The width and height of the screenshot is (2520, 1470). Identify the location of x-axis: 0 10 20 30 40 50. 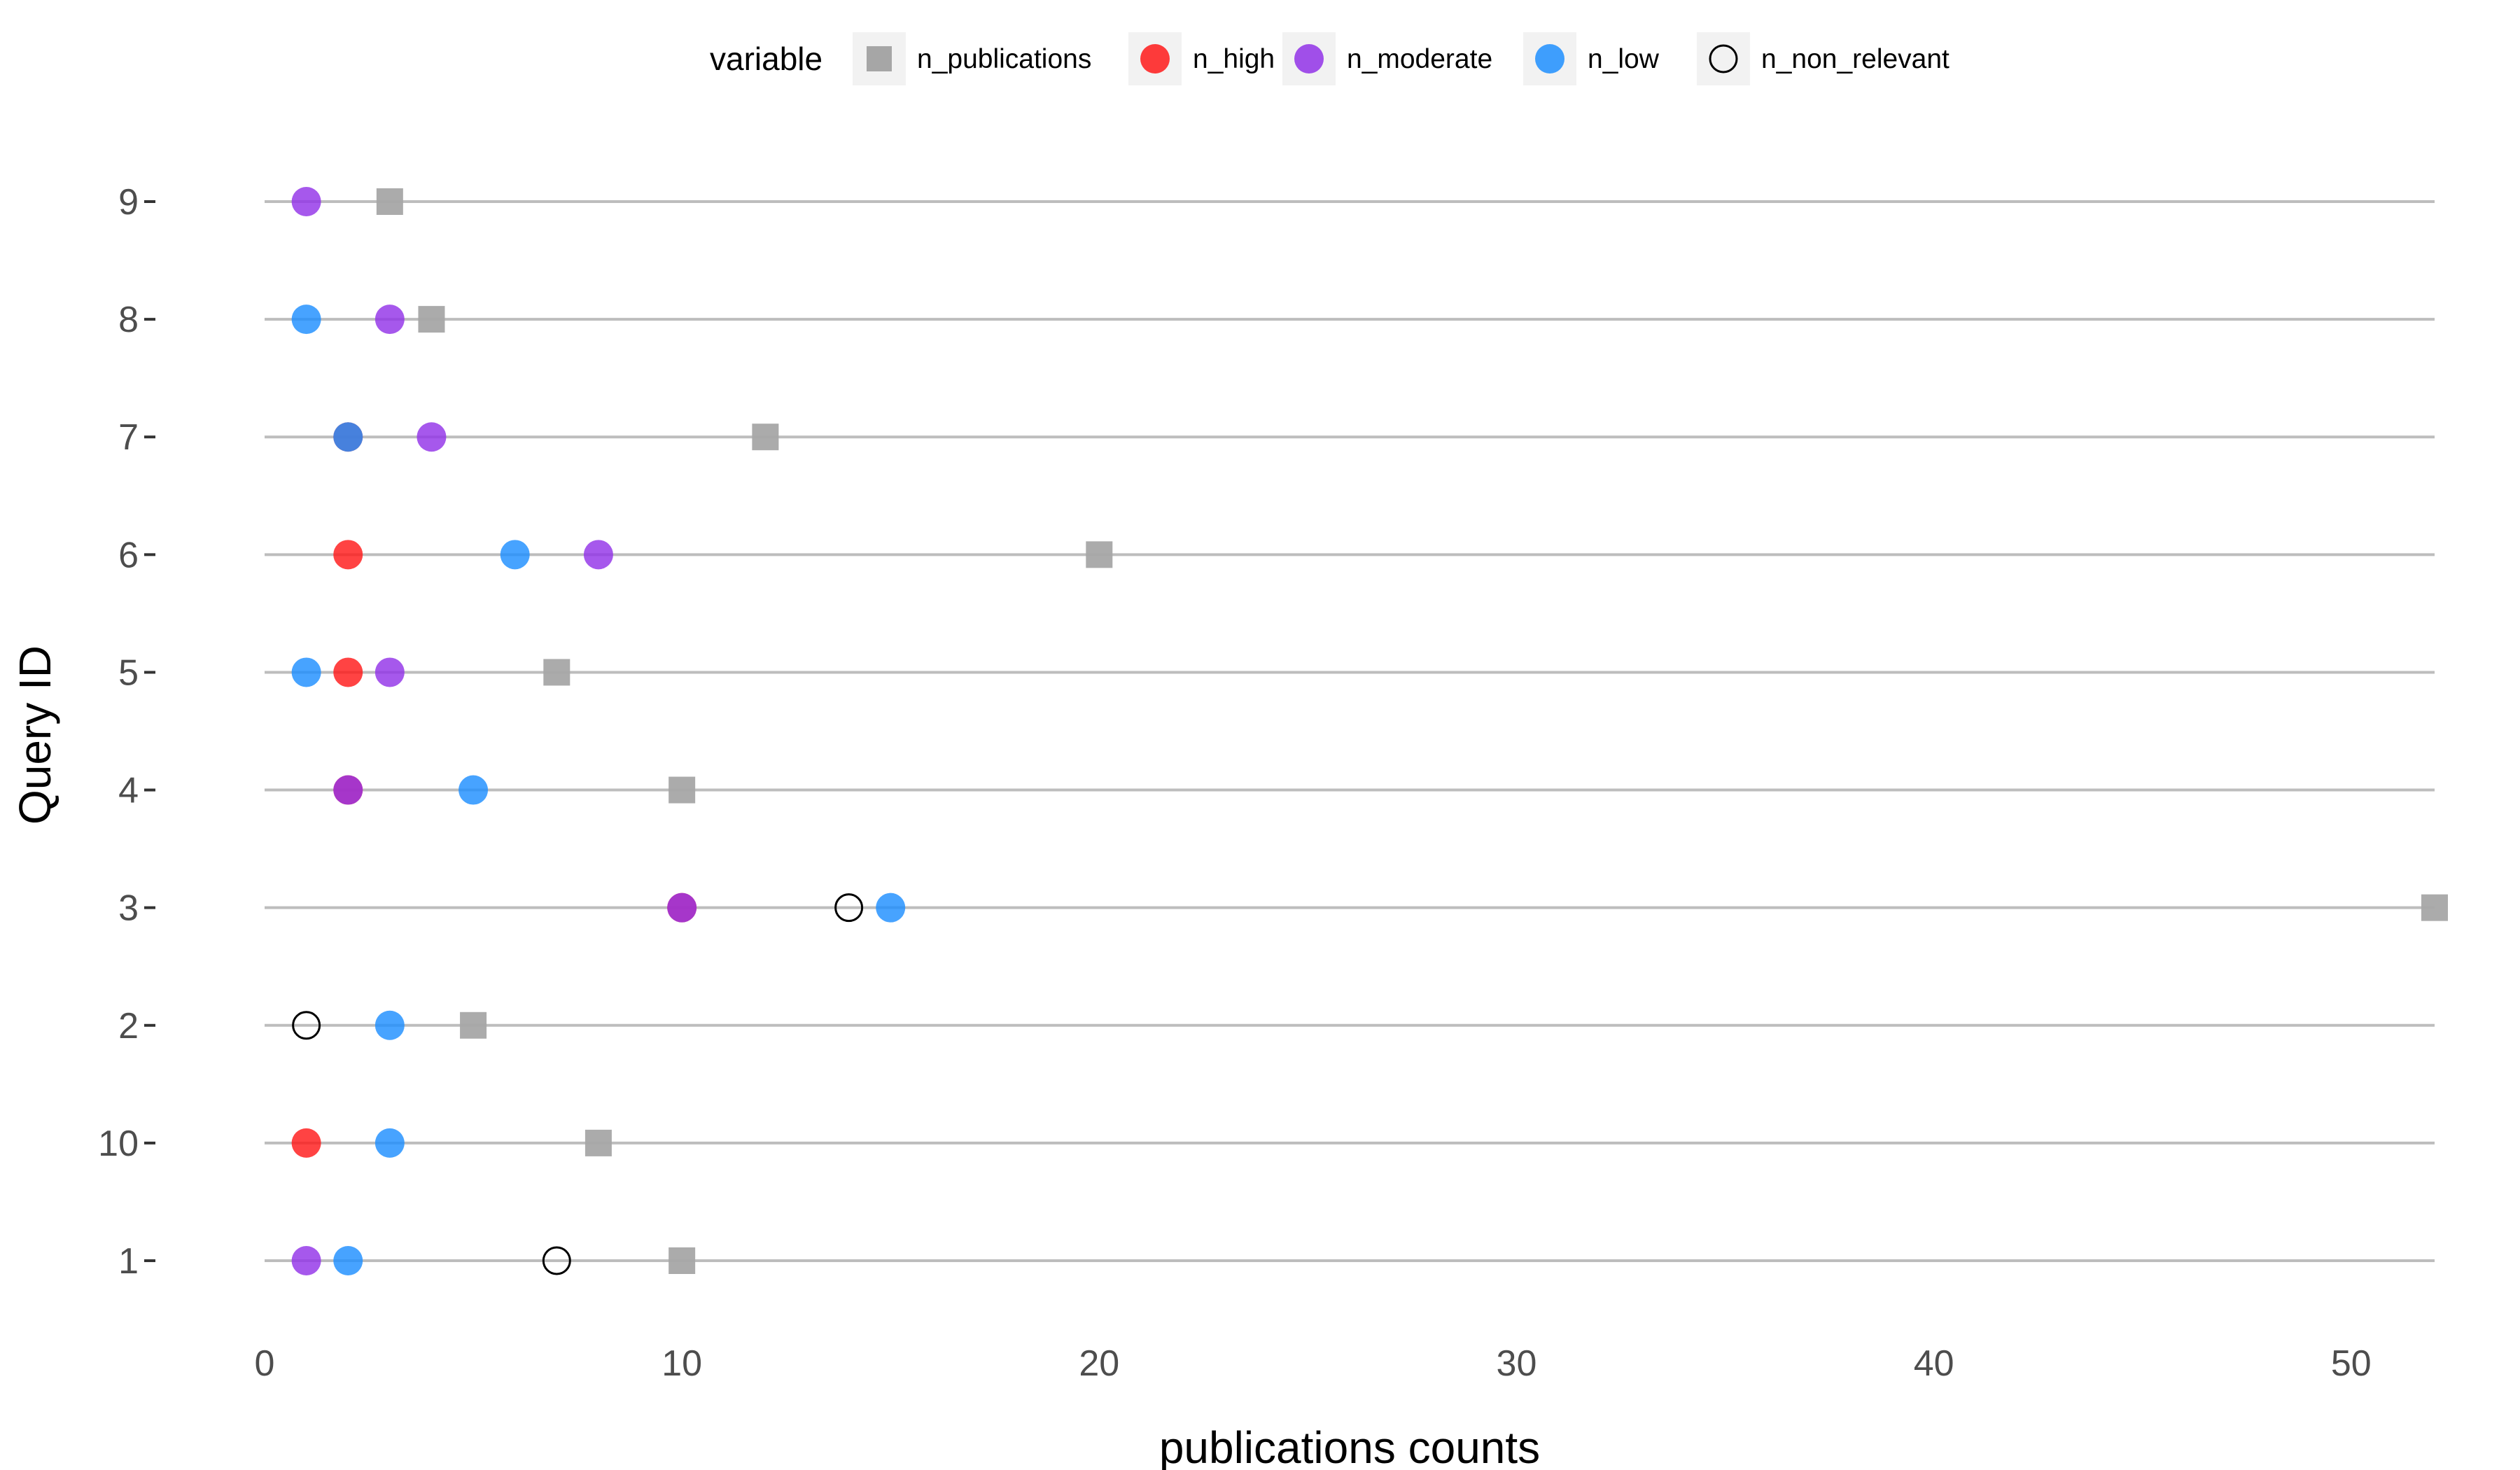
(1313, 1363).